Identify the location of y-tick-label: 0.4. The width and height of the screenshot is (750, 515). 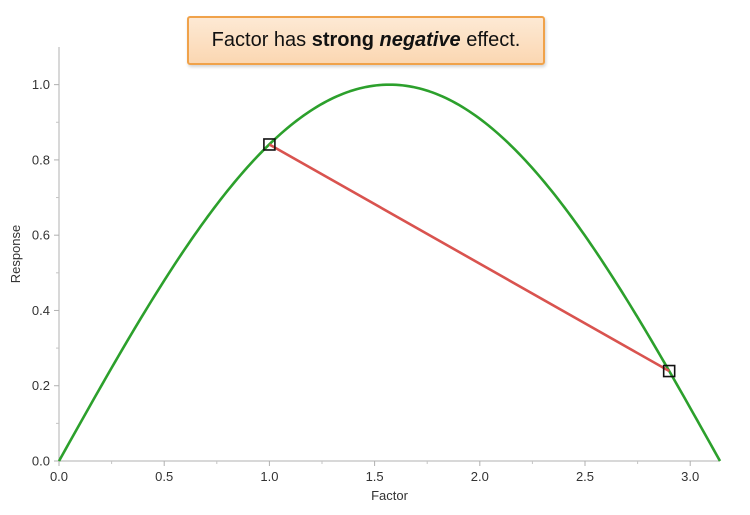
(41, 310).